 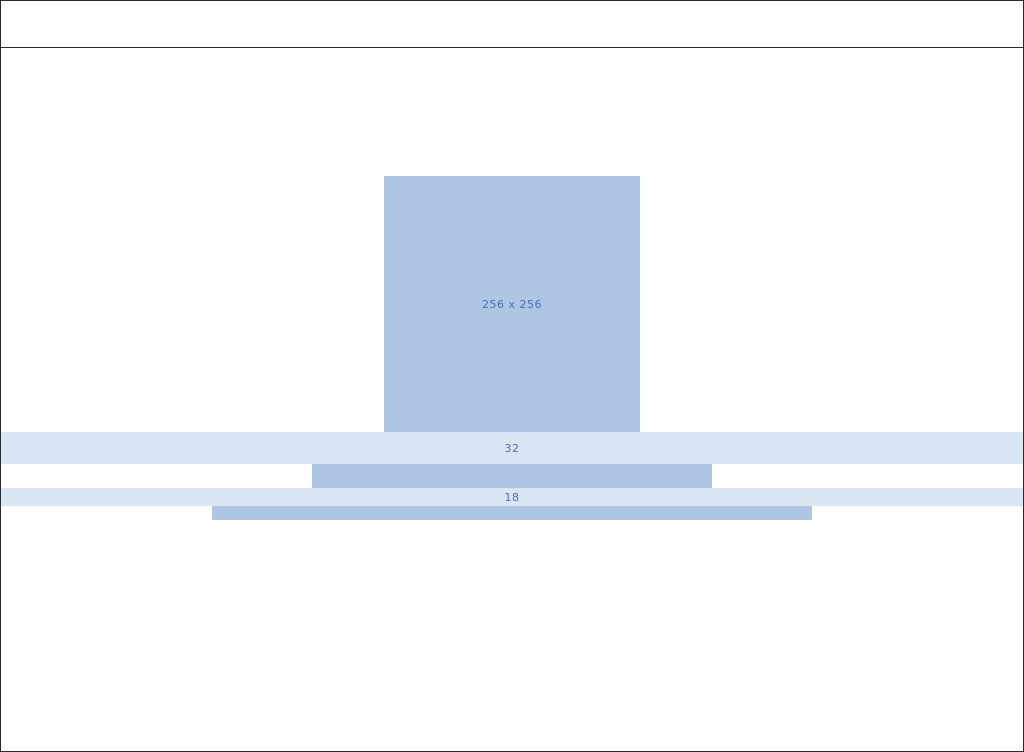 I want to click on title-placeholder-bar, so click(x=512, y=476).